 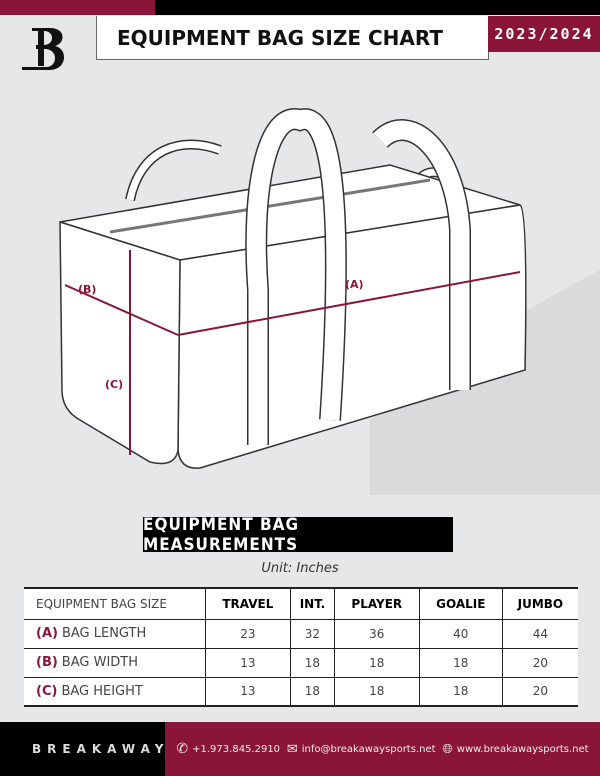 I want to click on label-c: (C), so click(x=114, y=384).